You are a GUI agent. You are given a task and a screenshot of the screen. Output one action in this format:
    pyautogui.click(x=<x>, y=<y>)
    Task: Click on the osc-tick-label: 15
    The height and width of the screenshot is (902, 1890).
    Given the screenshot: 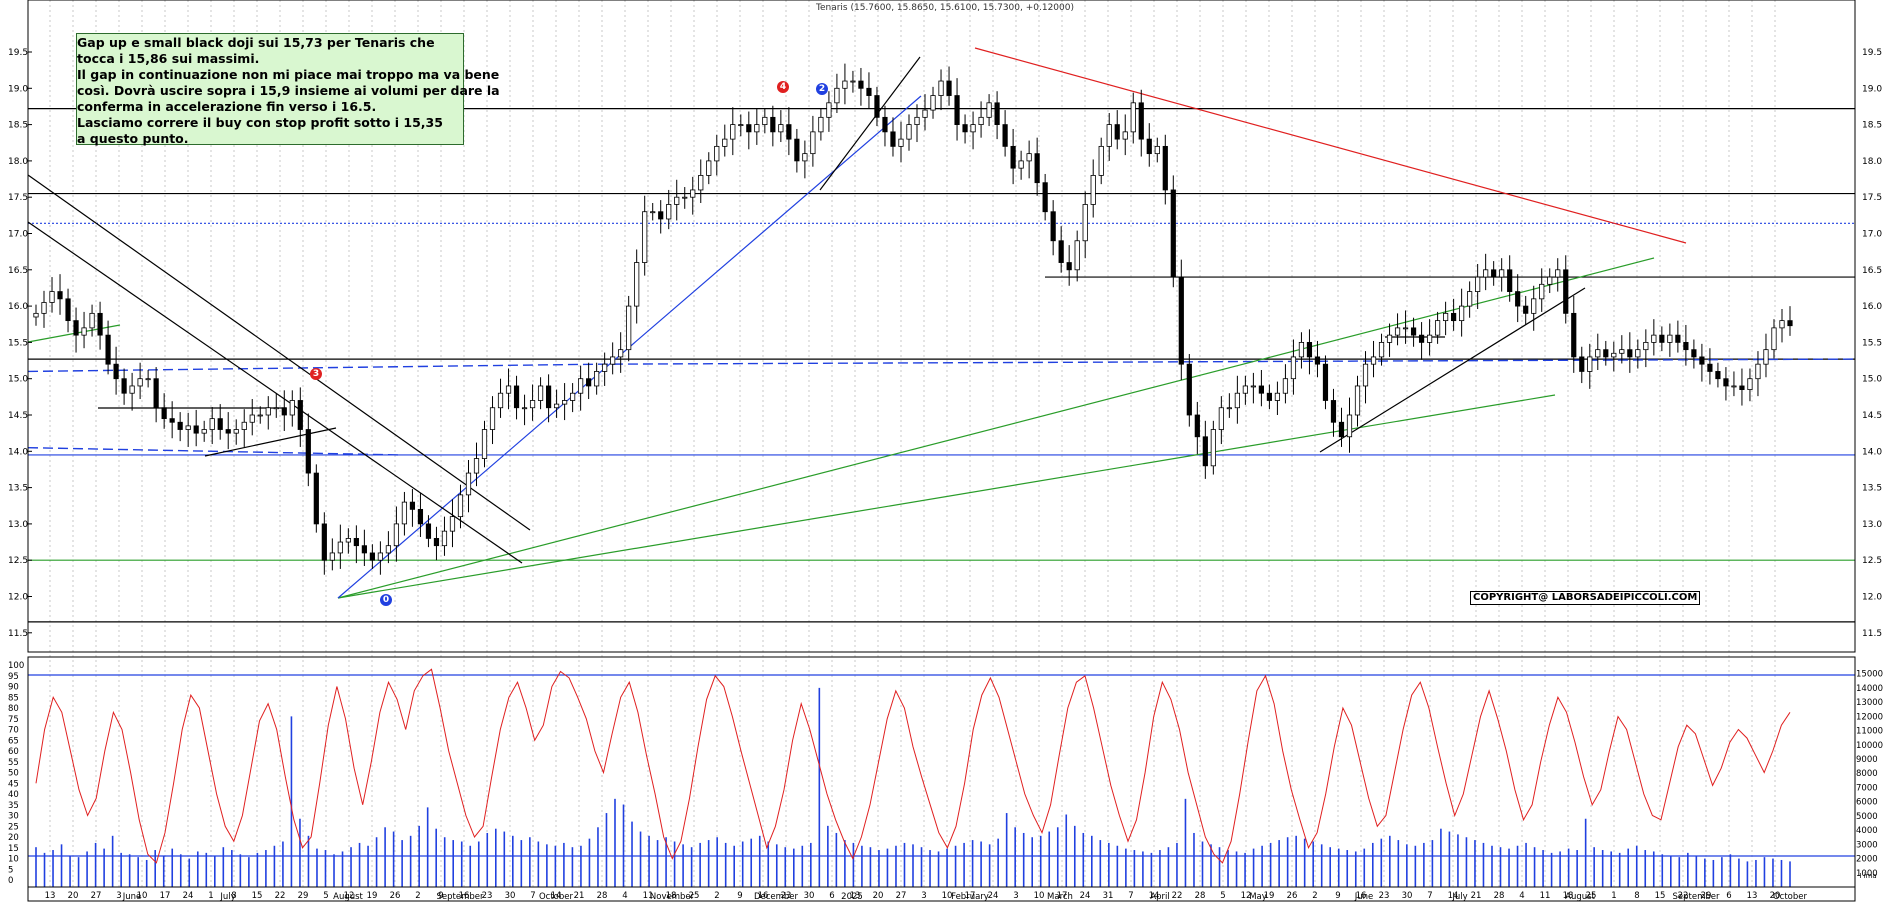 What is the action you would take?
    pyautogui.click(x=13, y=849)
    